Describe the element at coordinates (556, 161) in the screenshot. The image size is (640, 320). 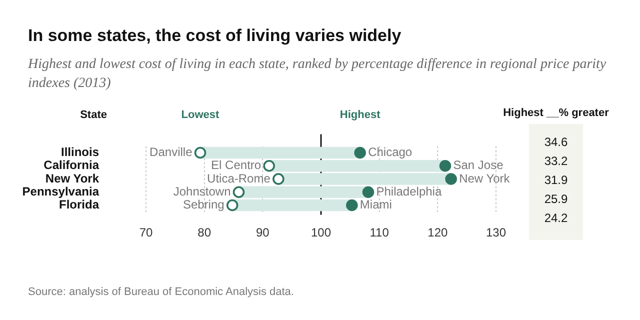
I see `text: 33.2` at that location.